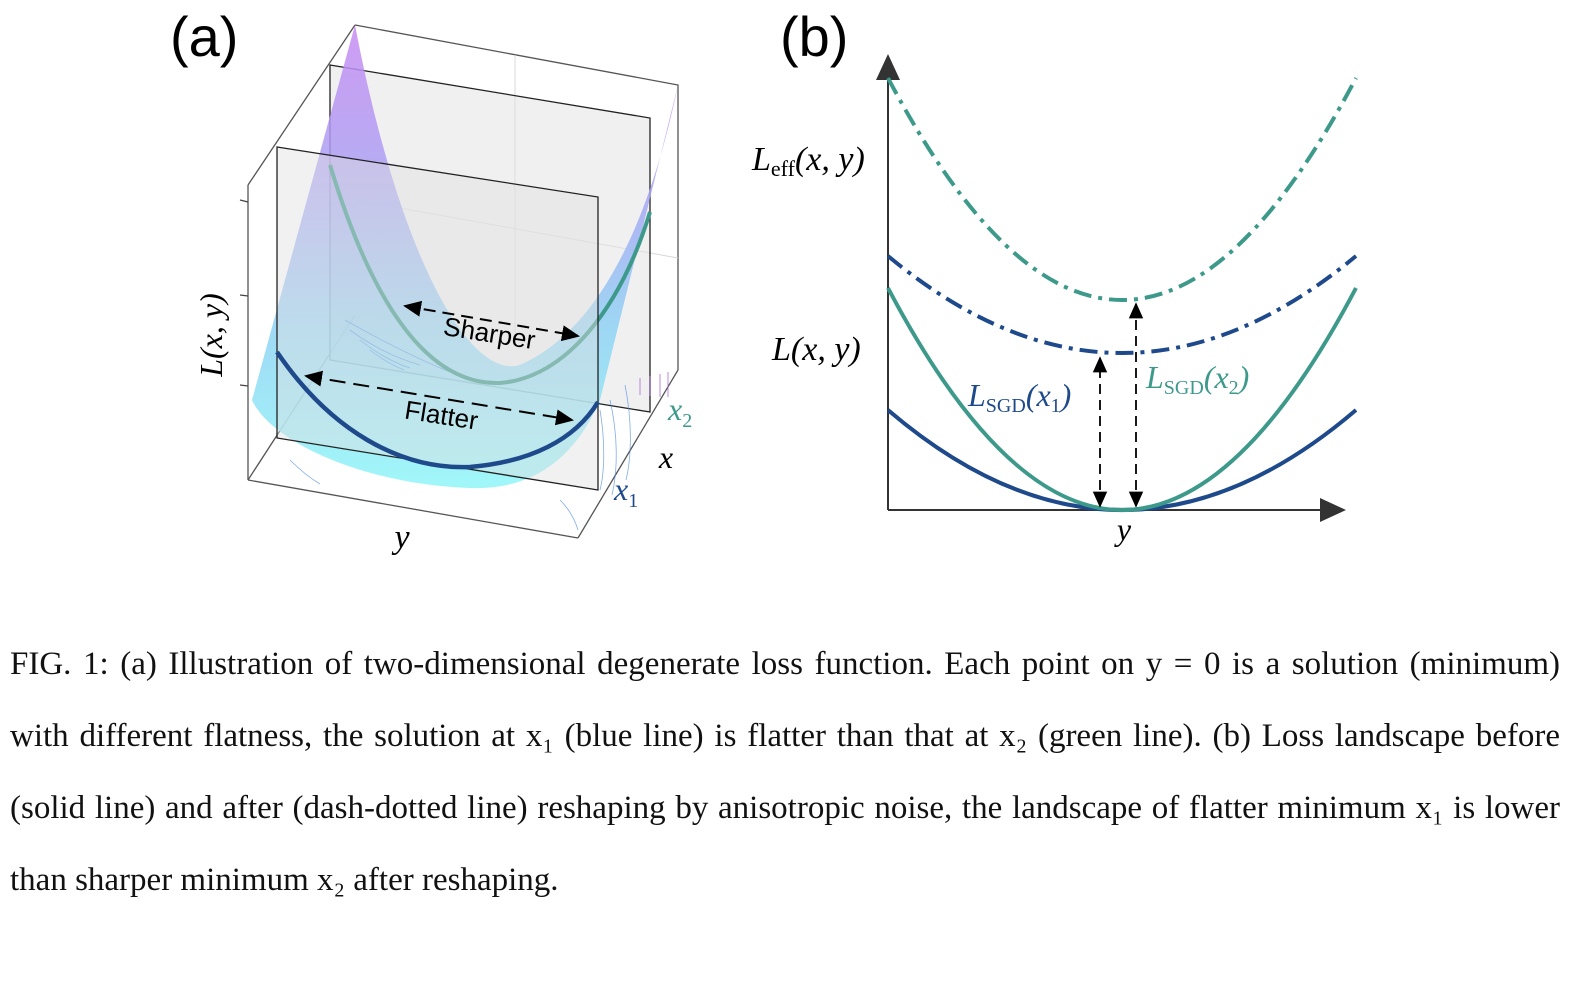 Image resolution: width=1576 pixels, height=984 pixels. What do you see at coordinates (400, 537) in the screenshot?
I see `y-axis-label-a: y` at bounding box center [400, 537].